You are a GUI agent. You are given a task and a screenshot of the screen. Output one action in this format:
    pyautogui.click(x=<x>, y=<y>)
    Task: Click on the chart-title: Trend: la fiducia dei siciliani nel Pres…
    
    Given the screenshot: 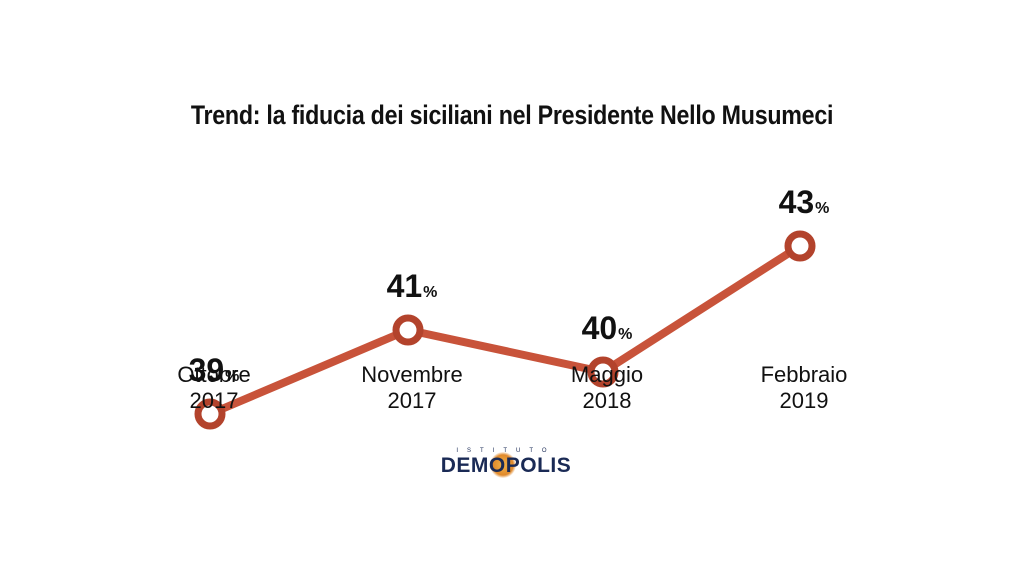 What is the action you would take?
    pyautogui.click(x=512, y=115)
    